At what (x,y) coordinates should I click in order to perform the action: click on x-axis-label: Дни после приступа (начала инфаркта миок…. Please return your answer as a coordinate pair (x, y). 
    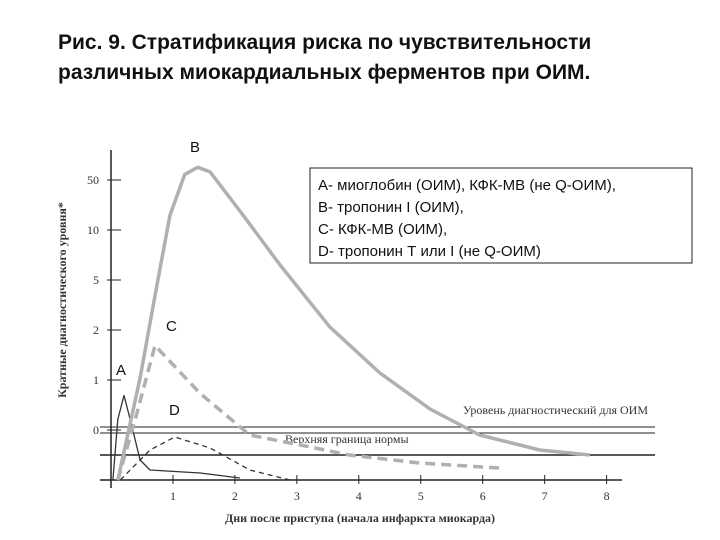
    Looking at the image, I should click on (360, 518).